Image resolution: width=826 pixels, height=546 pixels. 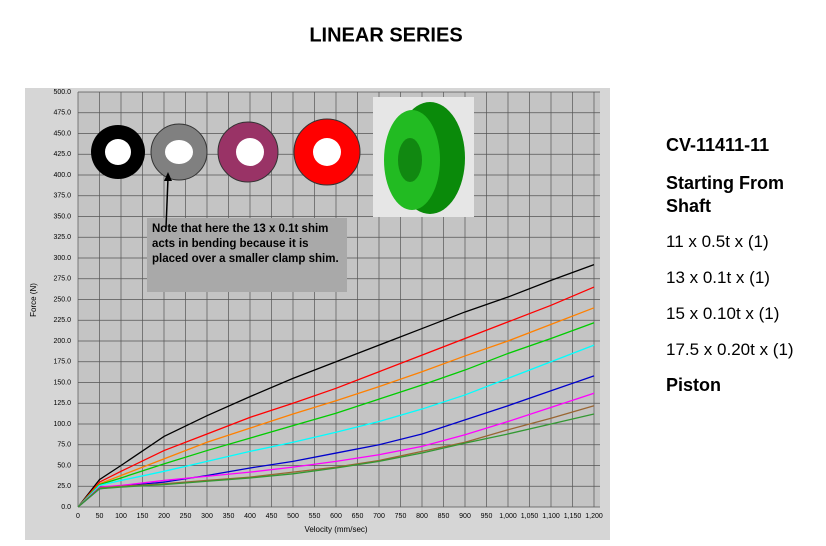 What do you see at coordinates (335, 529) in the screenshot?
I see `x-axis-label: Velocity (mm/sec)` at bounding box center [335, 529].